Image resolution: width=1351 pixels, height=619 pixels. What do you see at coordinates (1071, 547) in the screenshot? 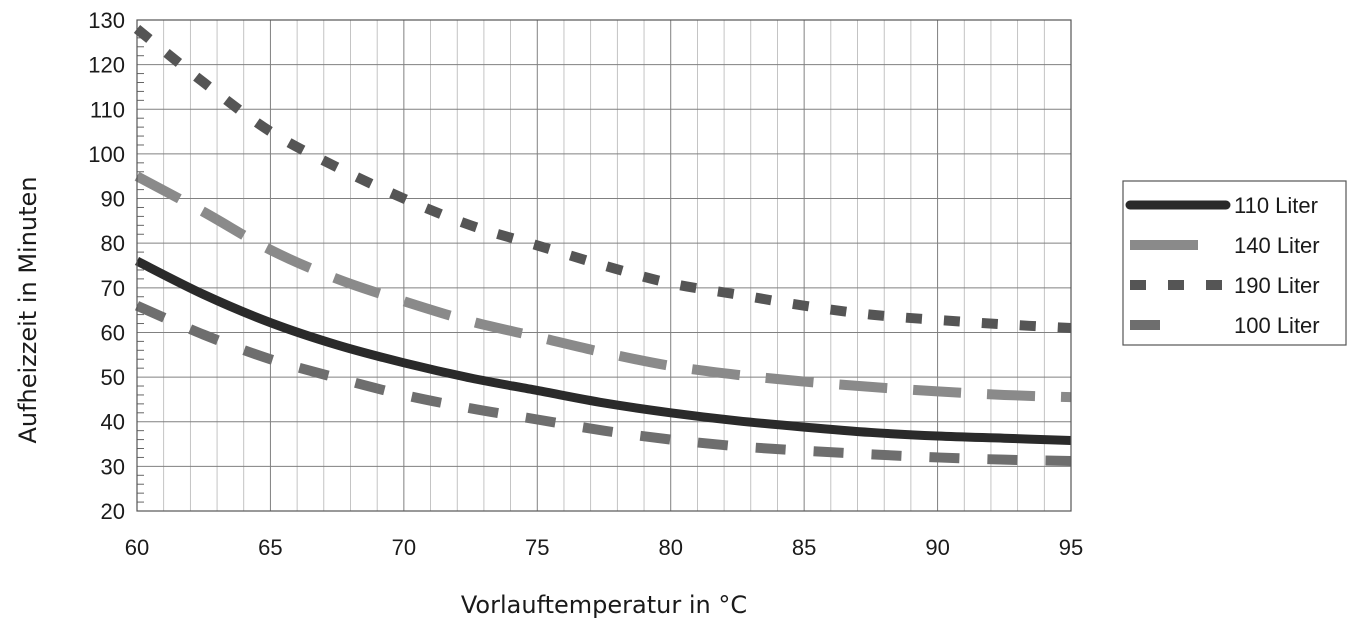
I see `x-tick-label: 95` at bounding box center [1071, 547].